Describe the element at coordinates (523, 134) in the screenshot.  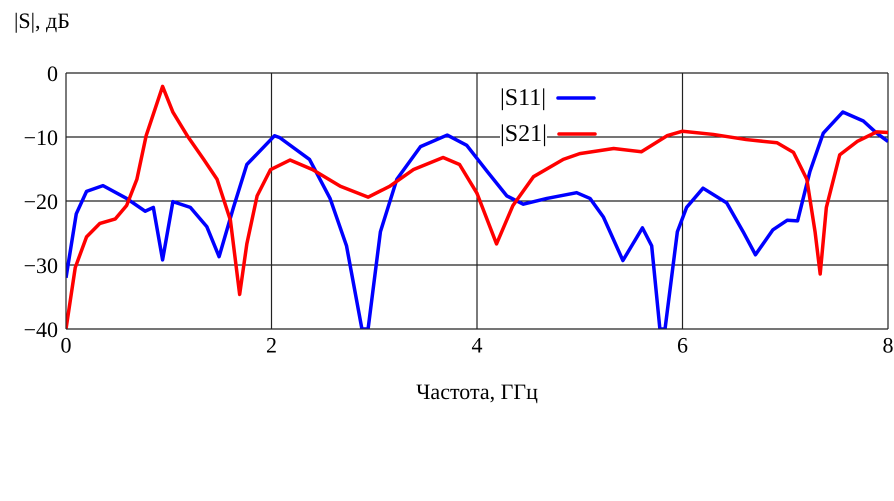
I see `legend-label: |S21|` at that location.